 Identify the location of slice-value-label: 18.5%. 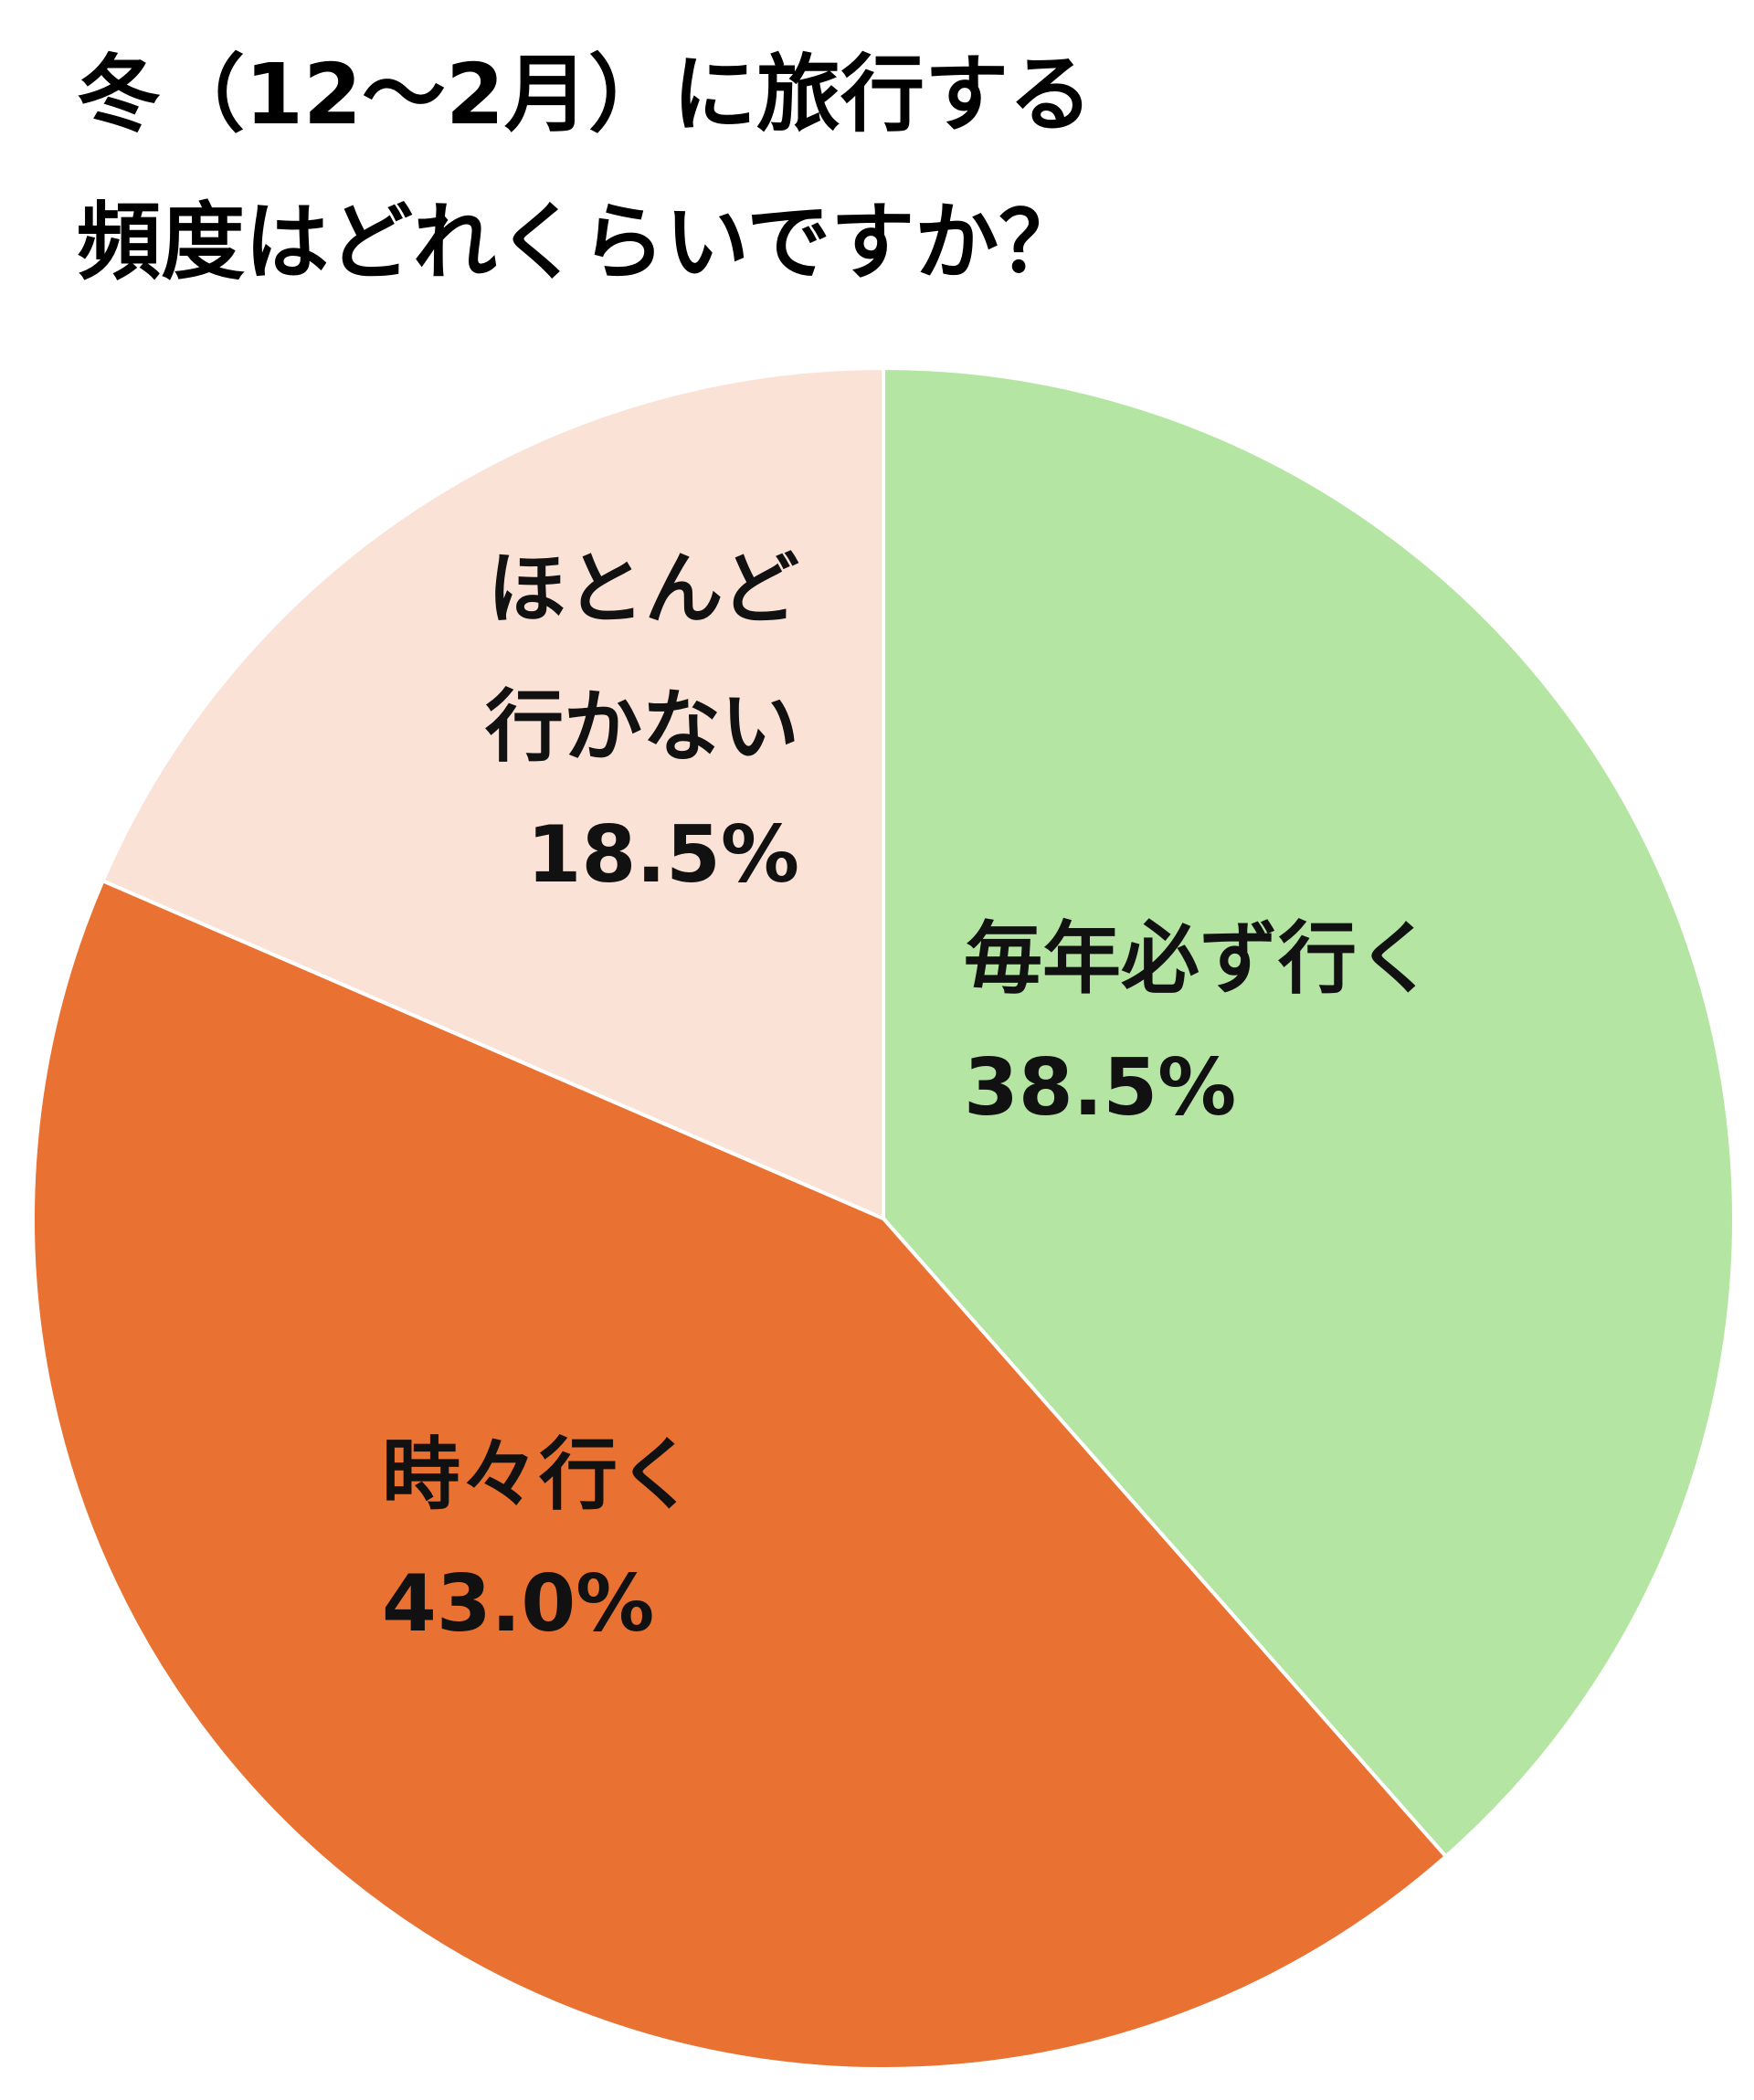
(662, 855).